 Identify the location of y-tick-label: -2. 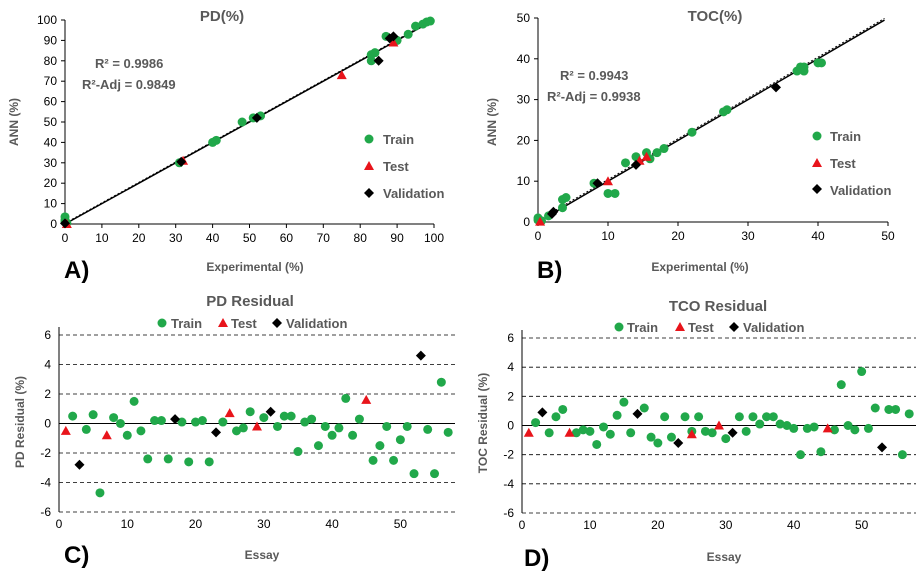
(45, 453).